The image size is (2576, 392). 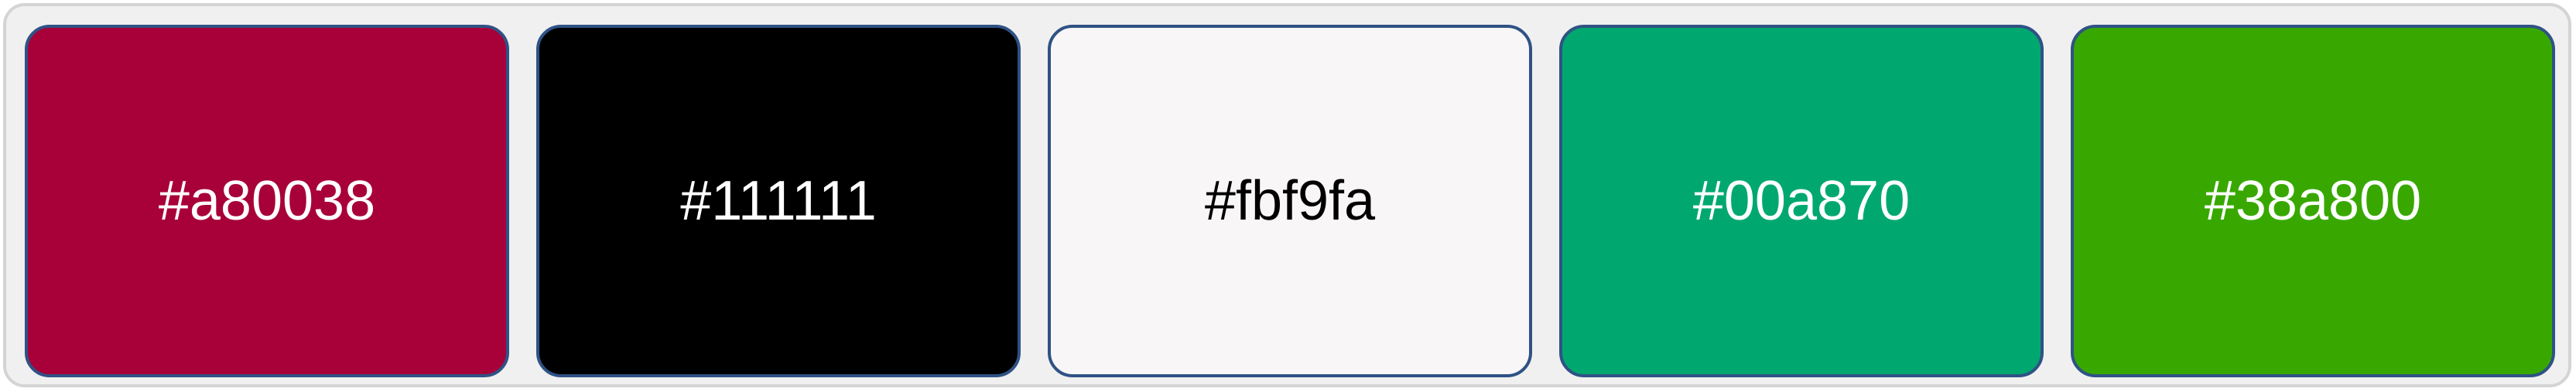 I want to click on swatch-hex-label: #a80038, so click(x=267, y=201).